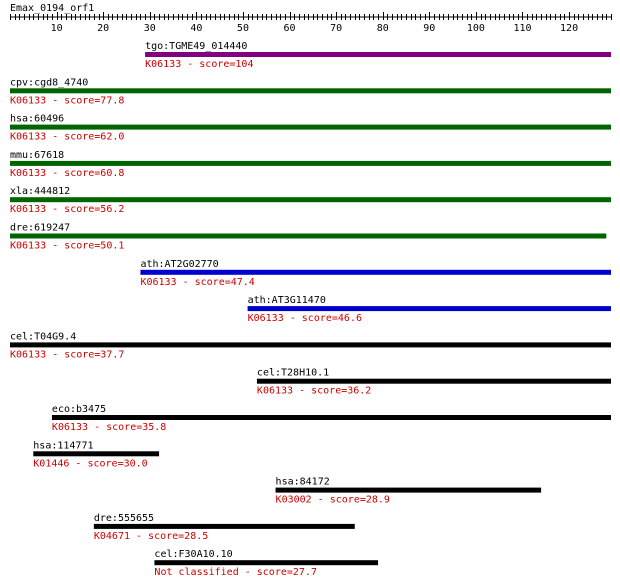 This screenshot has height=581, width=620. Describe the element at coordinates (197, 282) in the screenshot. I see `hit-score-label: K06133 - score=47.4` at that location.